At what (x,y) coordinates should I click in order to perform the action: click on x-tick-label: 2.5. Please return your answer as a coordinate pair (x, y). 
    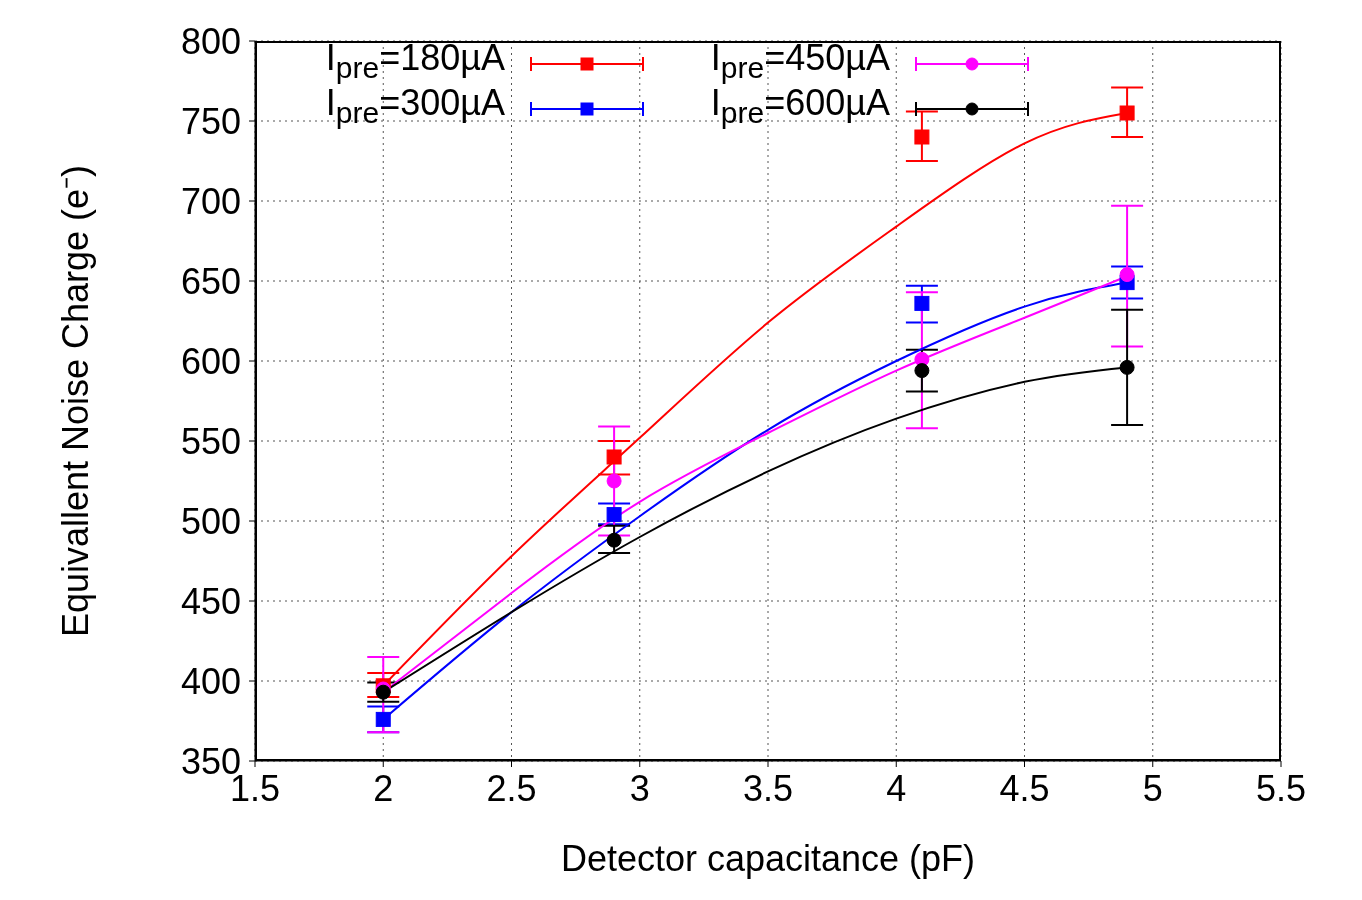
    Looking at the image, I should click on (511, 788).